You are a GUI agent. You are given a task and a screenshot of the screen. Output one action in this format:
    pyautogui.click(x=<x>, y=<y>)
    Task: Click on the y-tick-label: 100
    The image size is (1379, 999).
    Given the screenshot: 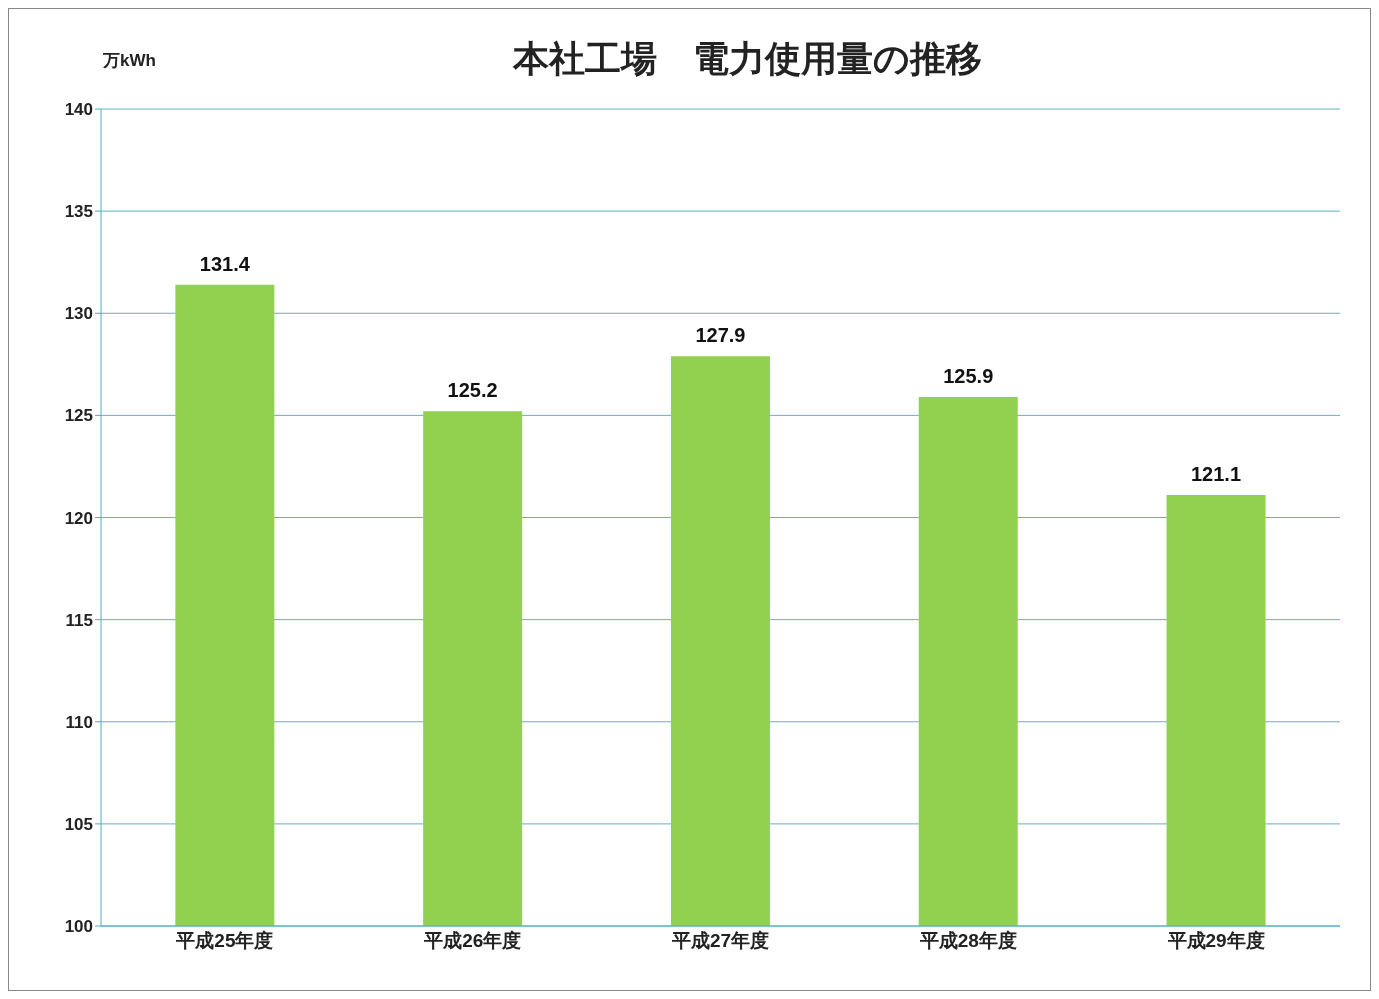 What is the action you would take?
    pyautogui.click(x=78, y=927)
    